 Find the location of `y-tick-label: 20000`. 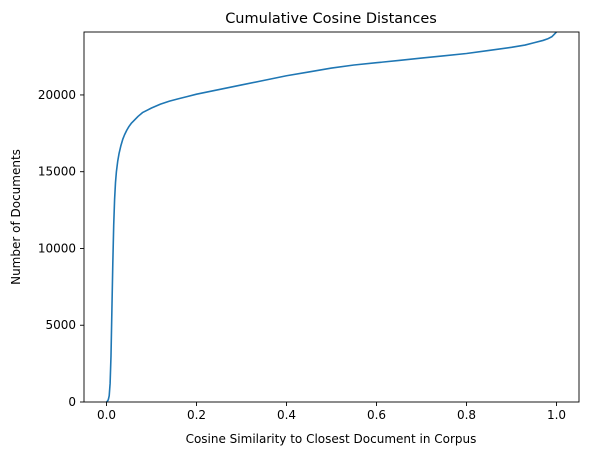

y-tick-label: 20000 is located at coordinates (57, 95).